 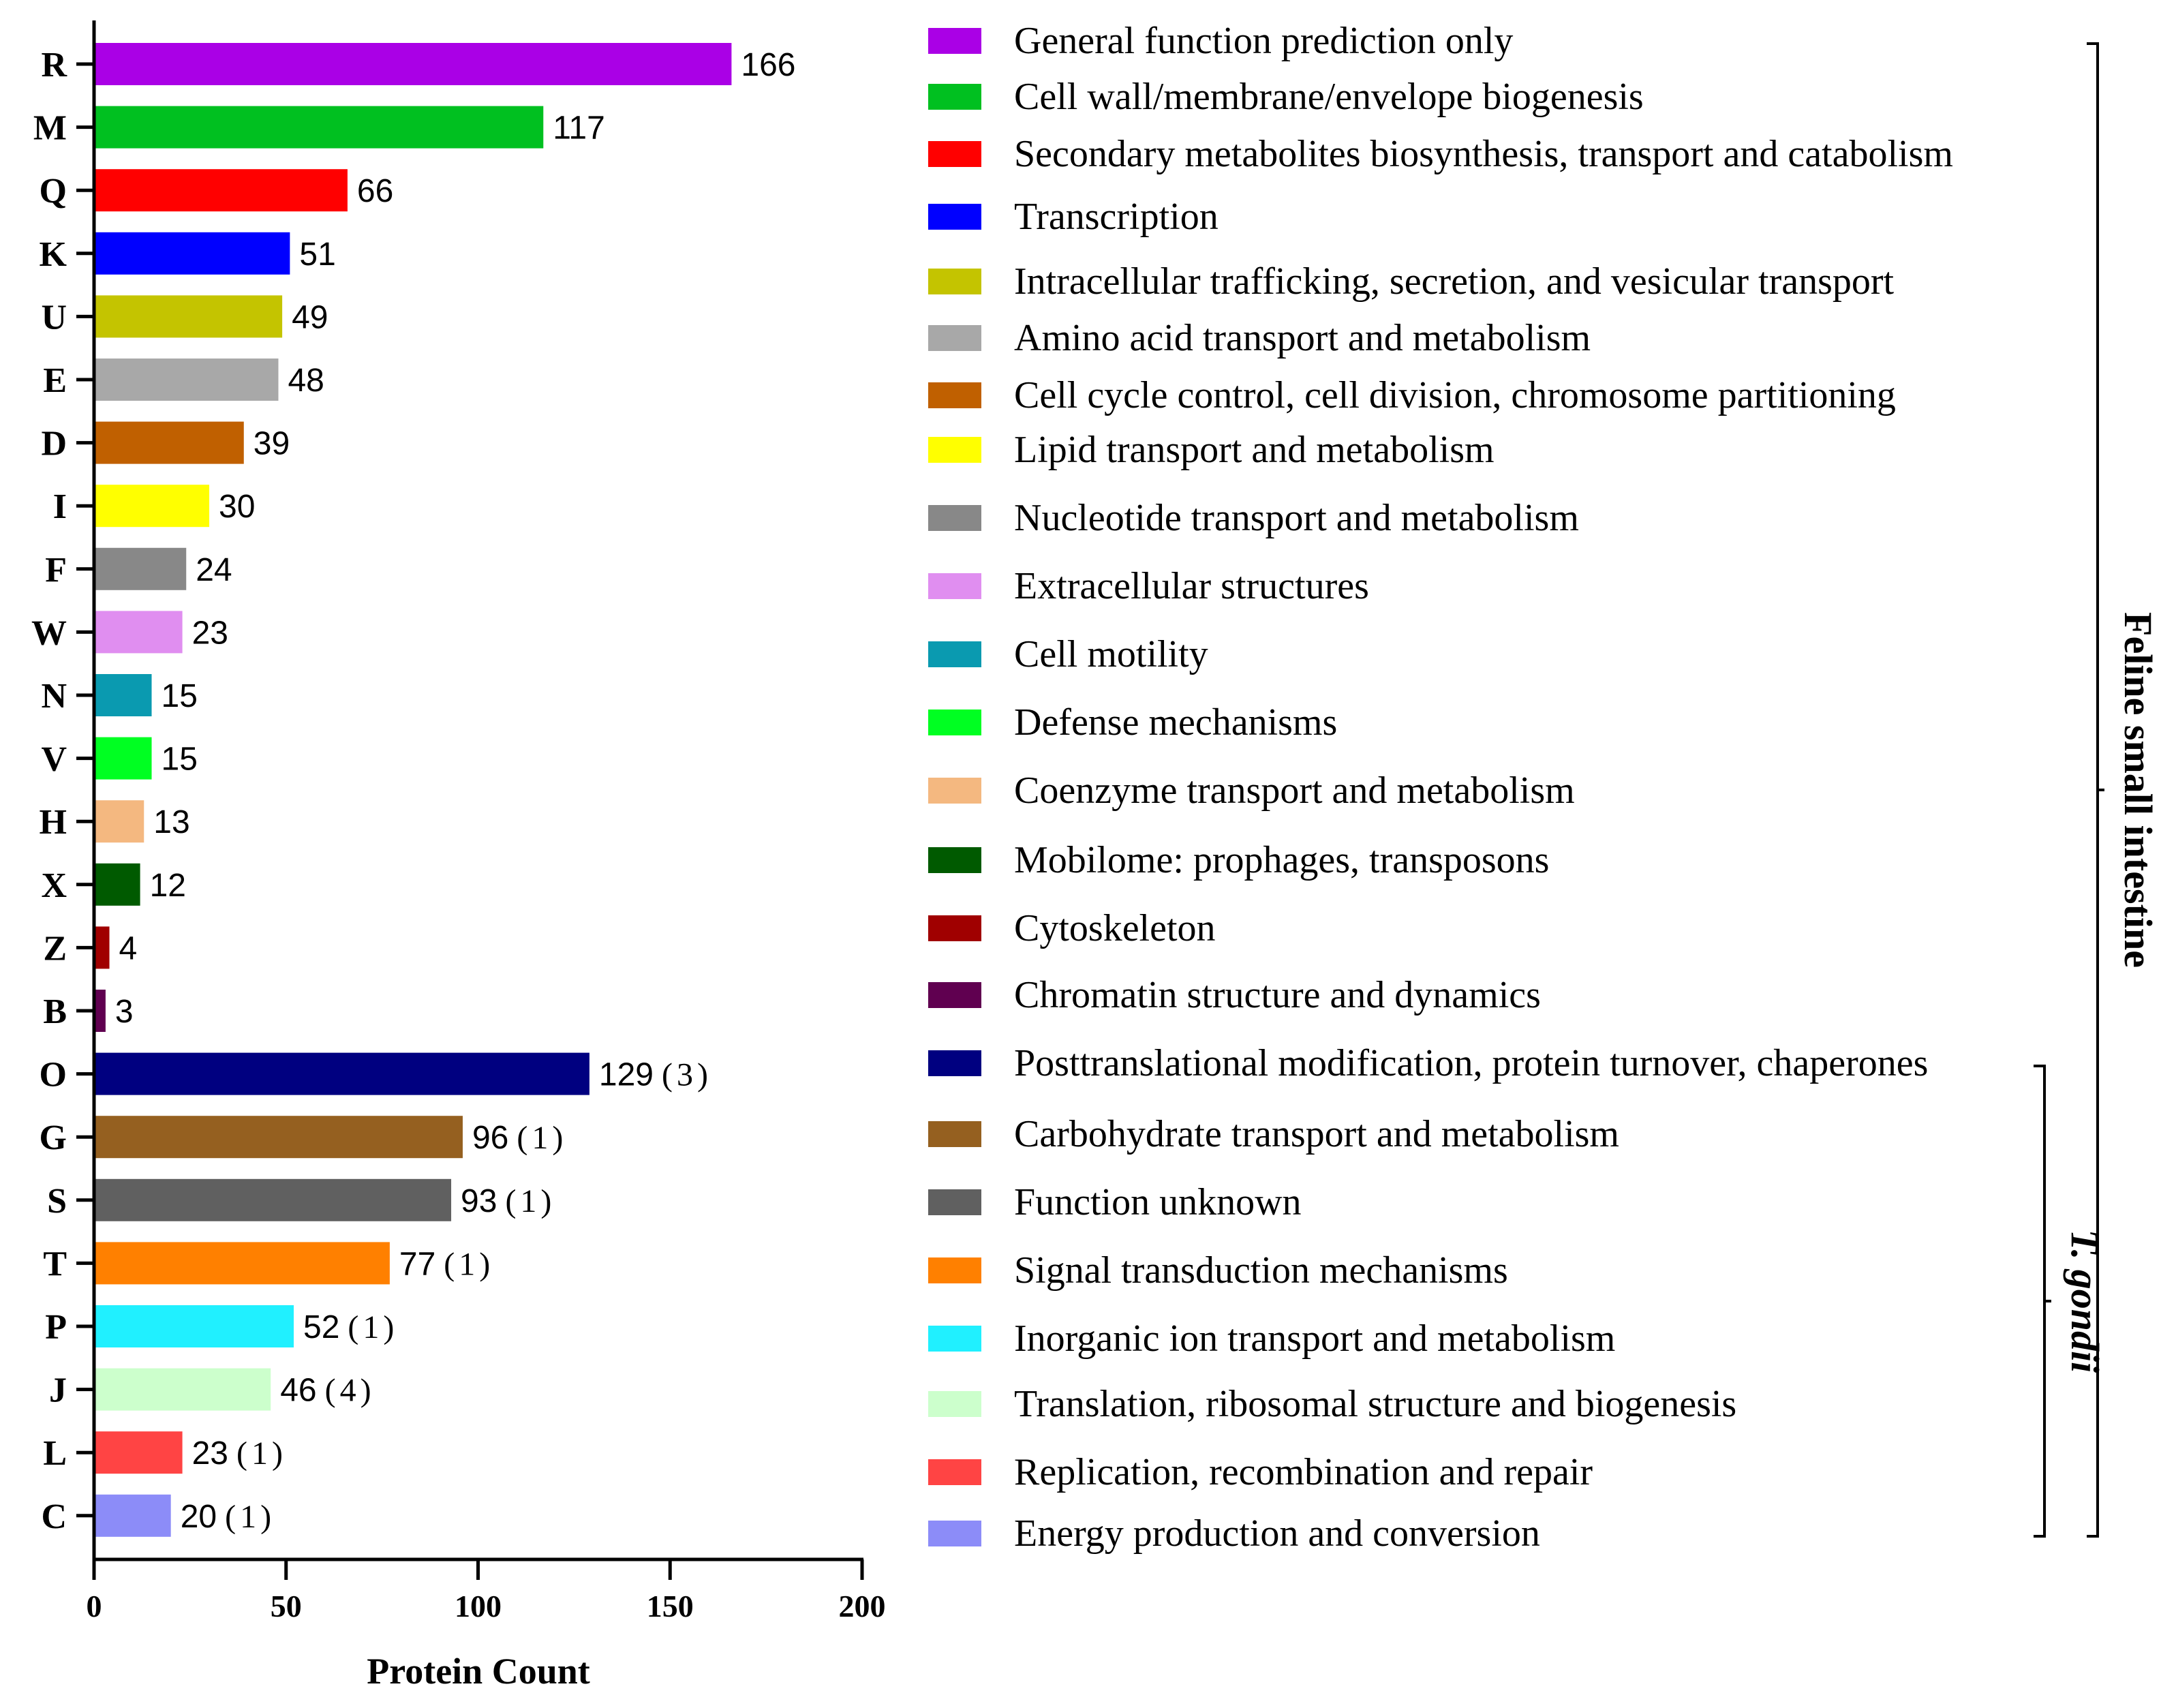 What do you see at coordinates (479, 1201) in the screenshot?
I see `value-label-s: 93` at bounding box center [479, 1201].